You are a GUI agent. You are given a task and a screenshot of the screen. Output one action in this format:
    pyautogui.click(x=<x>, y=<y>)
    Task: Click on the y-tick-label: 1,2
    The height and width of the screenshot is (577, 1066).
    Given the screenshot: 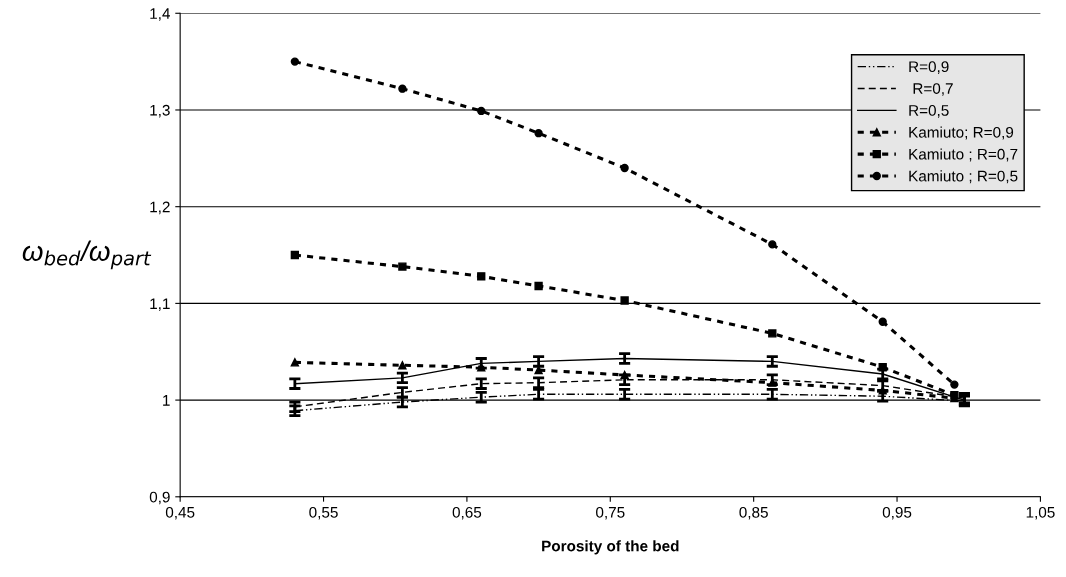 What is the action you would take?
    pyautogui.click(x=160, y=208)
    